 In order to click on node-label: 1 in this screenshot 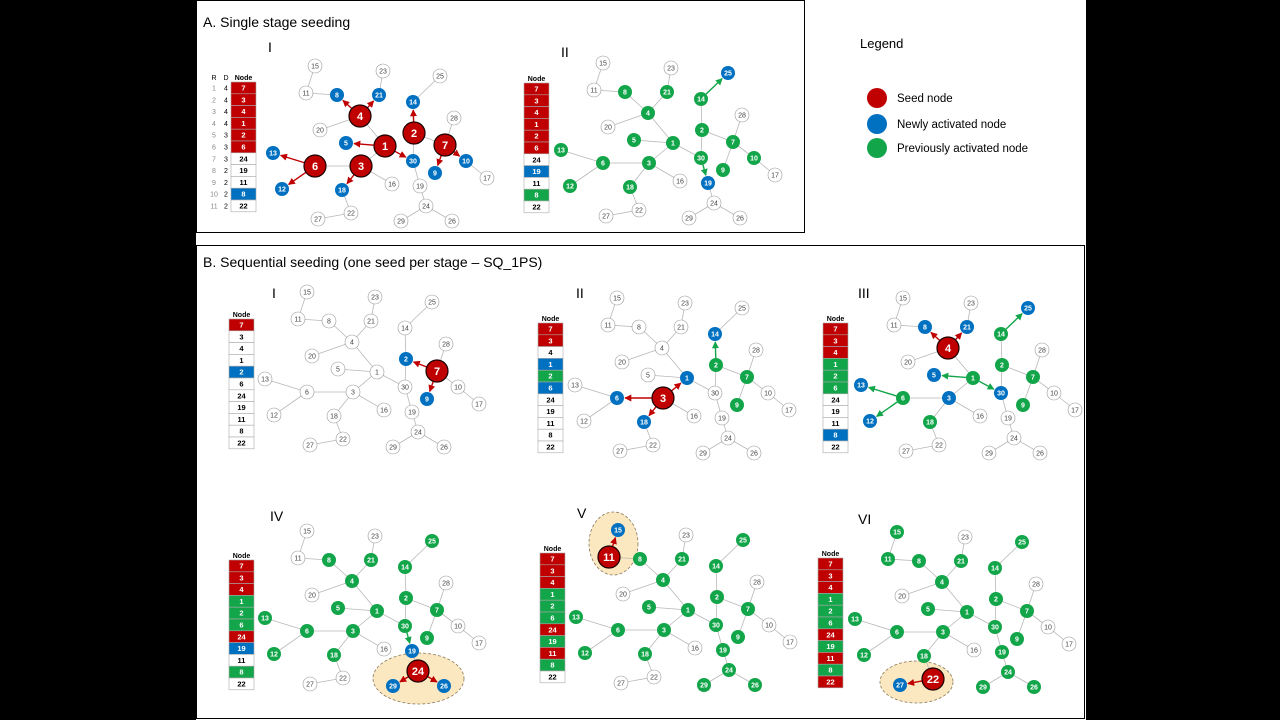, I will do `click(688, 611)`.